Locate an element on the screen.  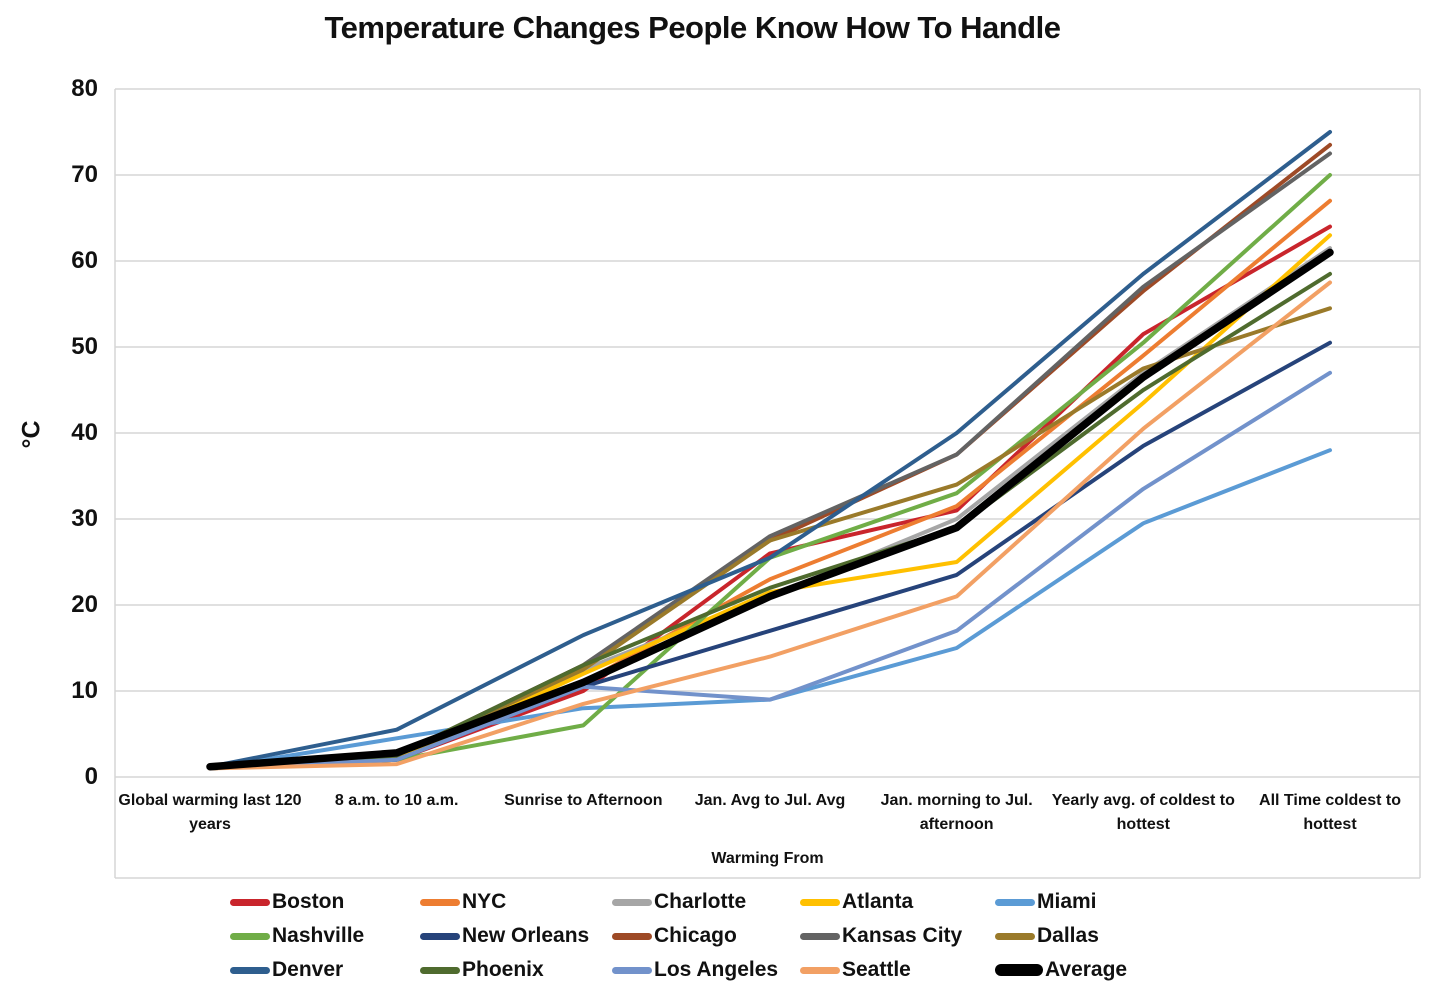
legend-item-phoenix: Phoenix is located at coordinates (482, 970).